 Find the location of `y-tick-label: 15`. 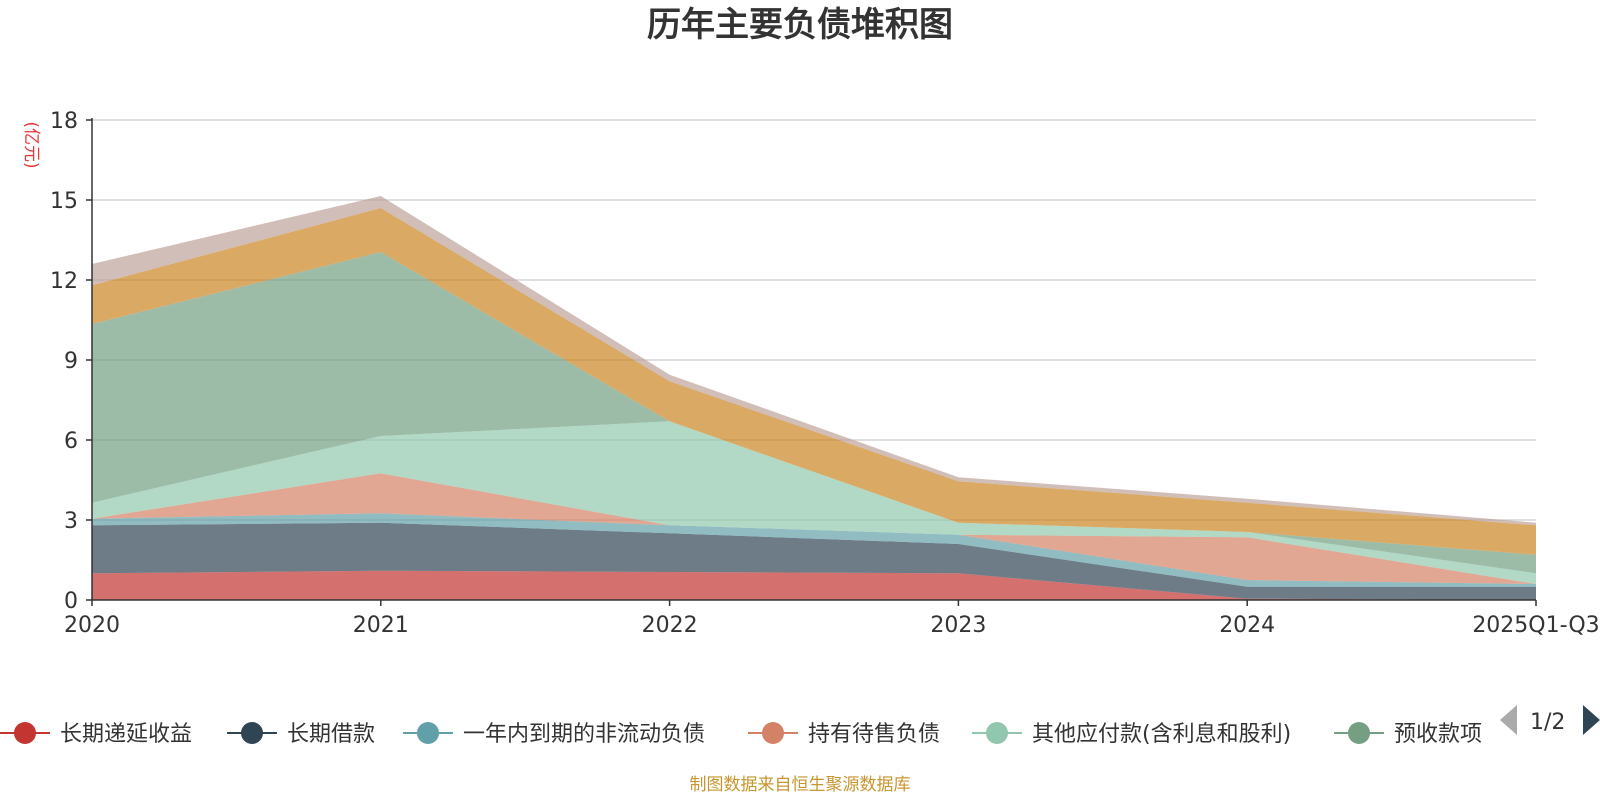

y-tick-label: 15 is located at coordinates (64, 201).